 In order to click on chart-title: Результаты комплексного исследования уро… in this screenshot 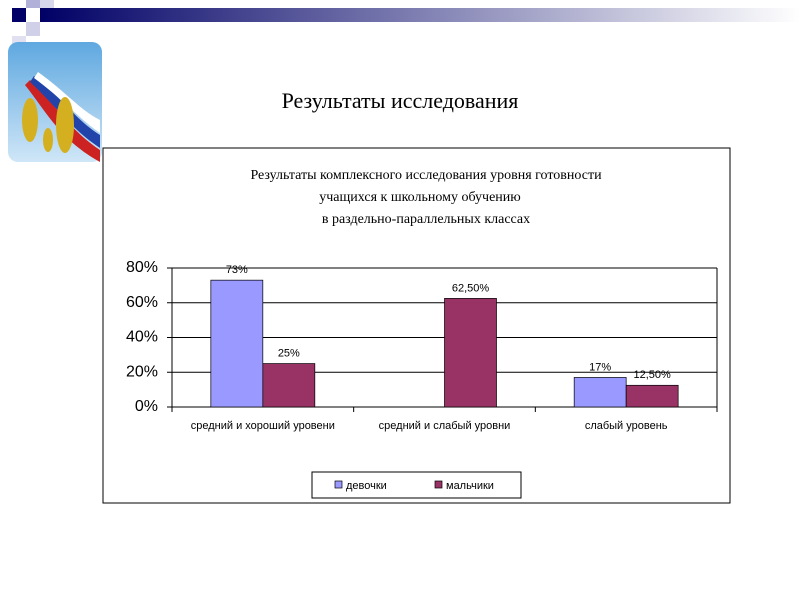, I will do `click(426, 175)`.